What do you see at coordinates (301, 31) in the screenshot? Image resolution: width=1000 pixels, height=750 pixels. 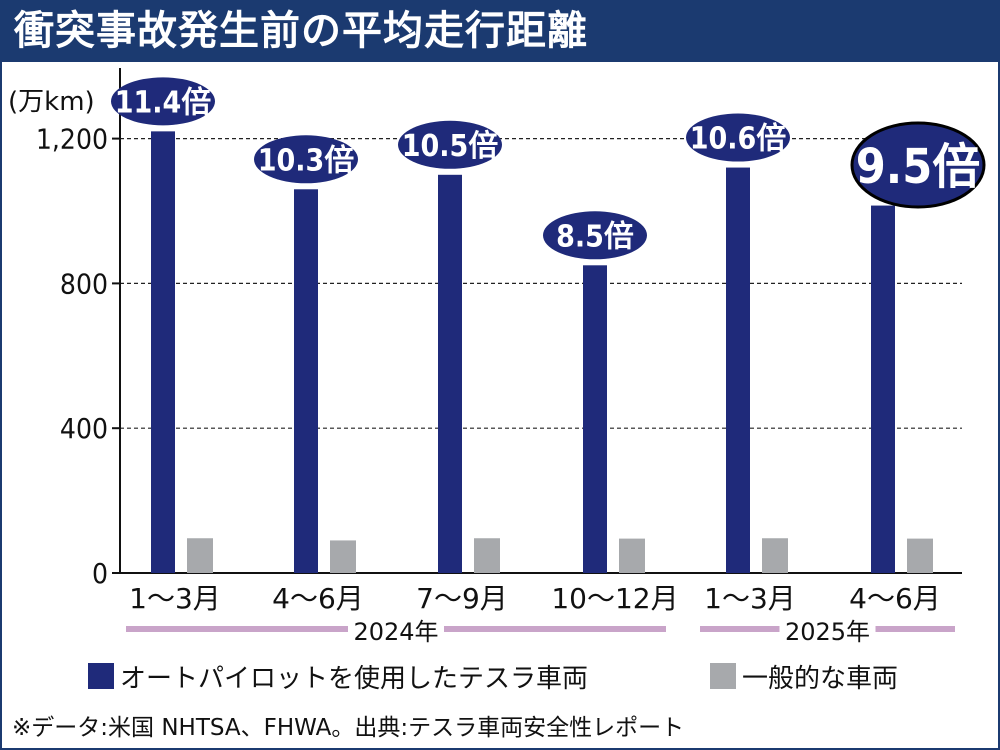 I see `chart-title: 衝突事故発生前の平均走行距離` at bounding box center [301, 31].